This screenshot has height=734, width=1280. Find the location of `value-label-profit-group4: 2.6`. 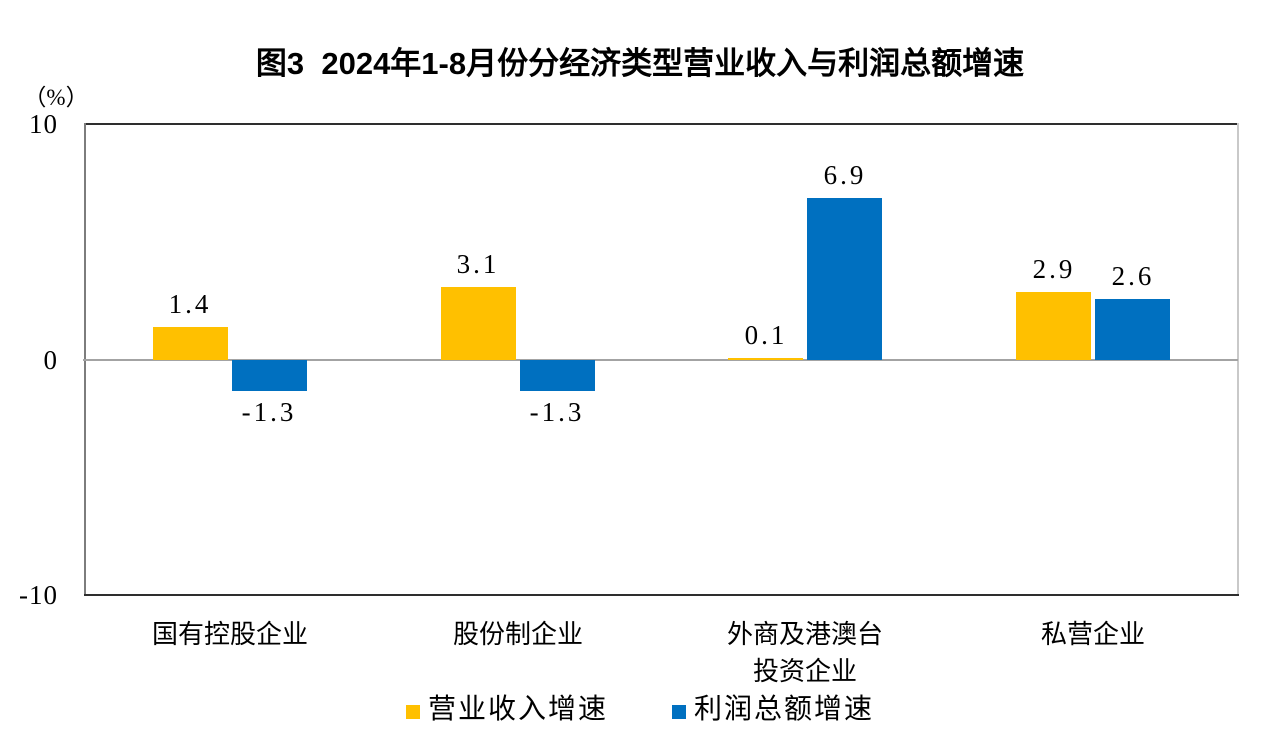

value-label-profit-group4: 2.6 is located at coordinates (1133, 276).